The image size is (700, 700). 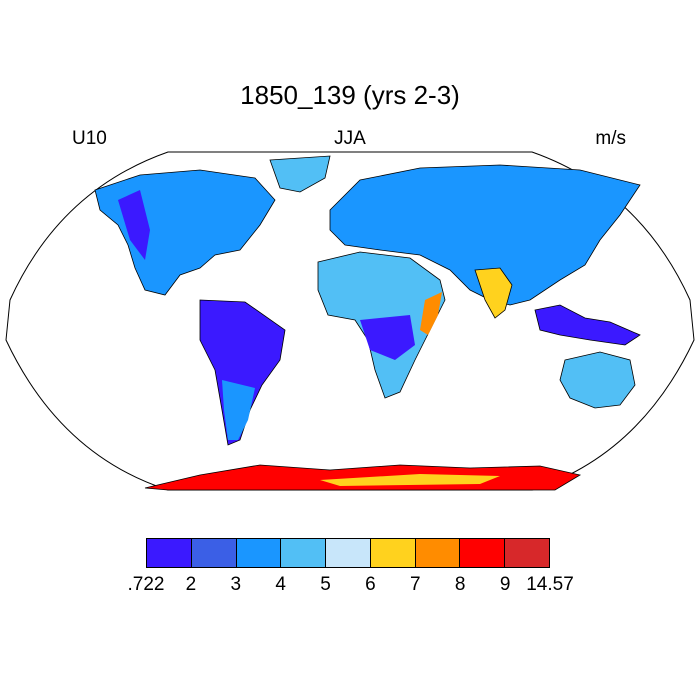 What do you see at coordinates (370, 584) in the screenshot?
I see `colorbar-tick-label: 6` at bounding box center [370, 584].